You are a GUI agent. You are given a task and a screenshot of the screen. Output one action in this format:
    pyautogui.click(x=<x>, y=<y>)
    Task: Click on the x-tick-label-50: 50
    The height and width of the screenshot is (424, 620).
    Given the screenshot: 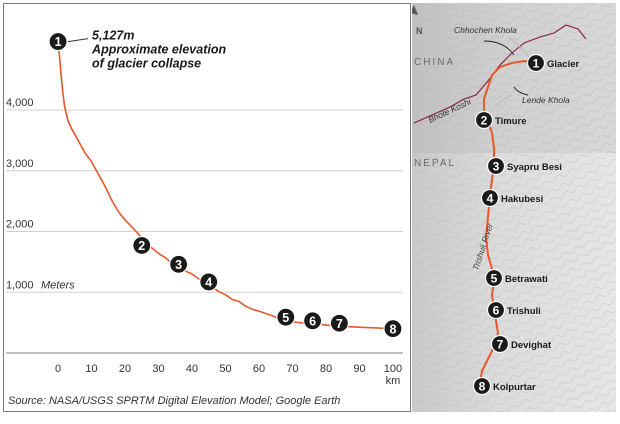 What is the action you would take?
    pyautogui.click(x=225, y=369)
    